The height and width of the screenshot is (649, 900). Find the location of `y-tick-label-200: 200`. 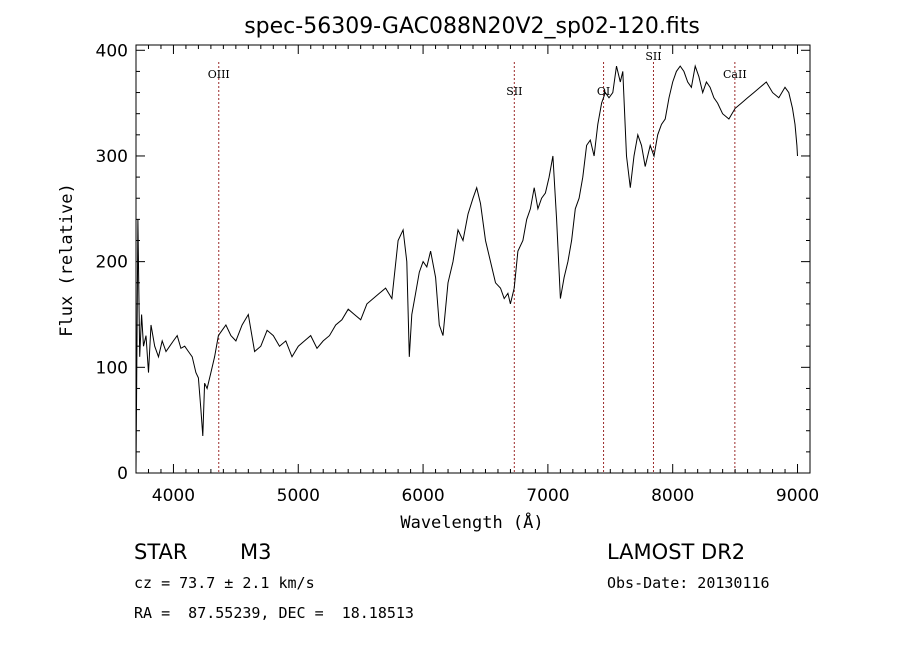

y-tick-label-200: 200 is located at coordinates (112, 263).